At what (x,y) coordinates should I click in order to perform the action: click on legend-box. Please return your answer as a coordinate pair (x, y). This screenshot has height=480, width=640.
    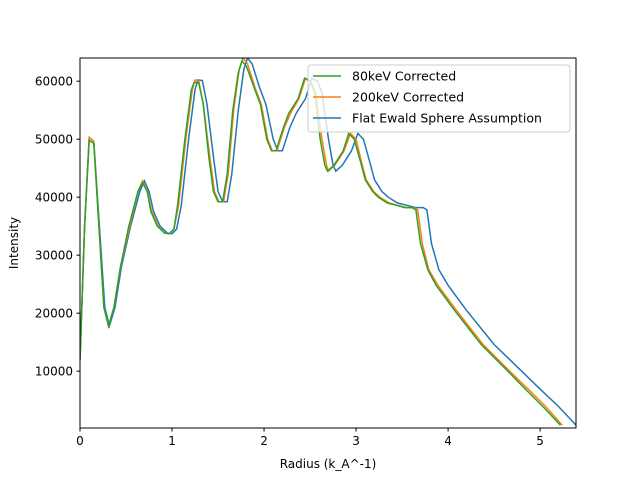
    Looking at the image, I should click on (439, 98).